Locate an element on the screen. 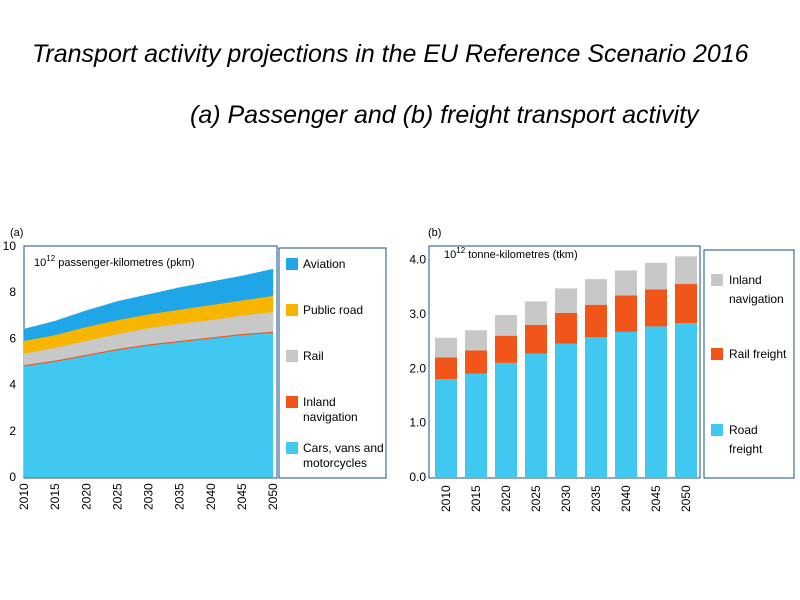 This screenshot has width=800, height=600. bar-rail-freight-2030 is located at coordinates (566, 328).